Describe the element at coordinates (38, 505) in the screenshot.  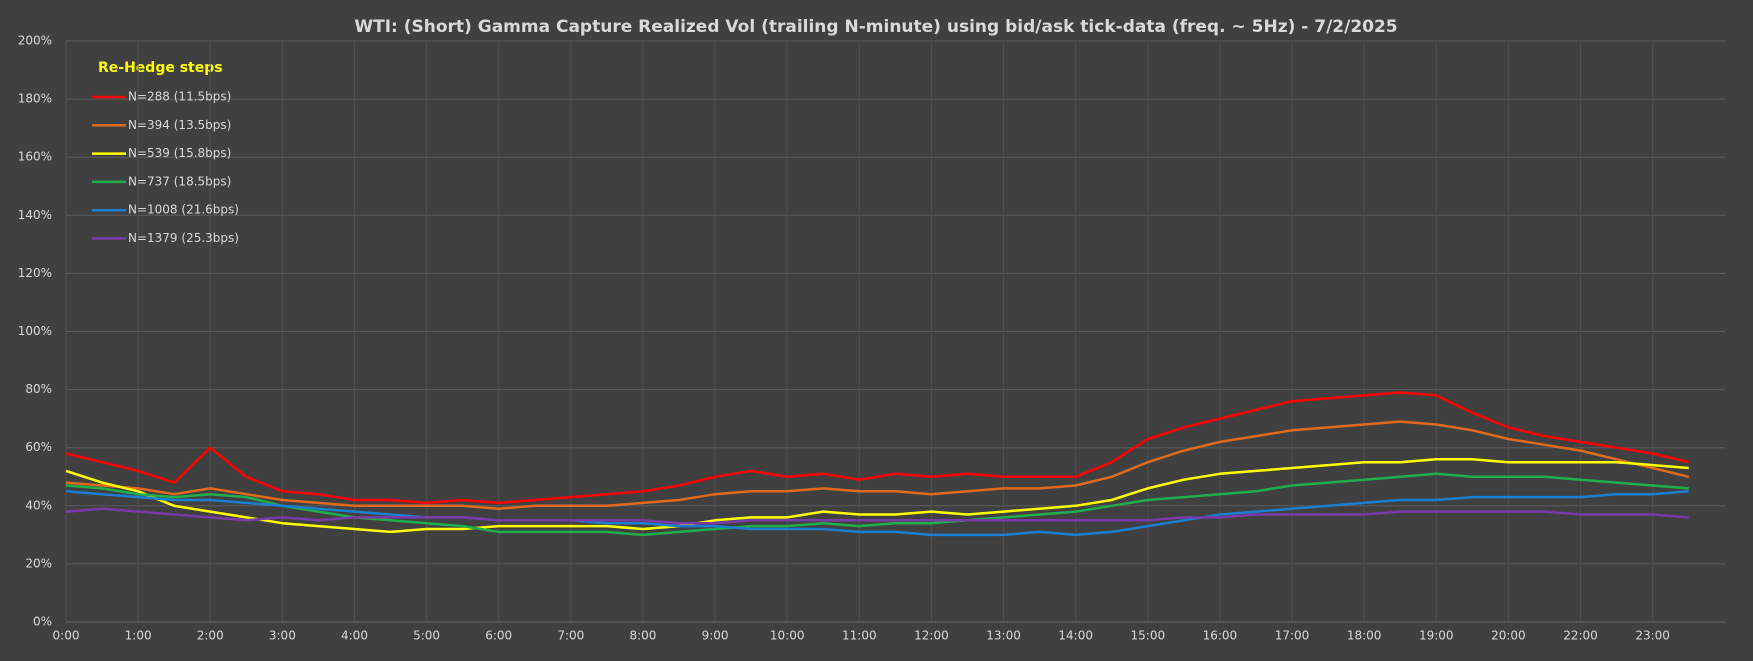
I see `y-tick-label: 40%` at that location.